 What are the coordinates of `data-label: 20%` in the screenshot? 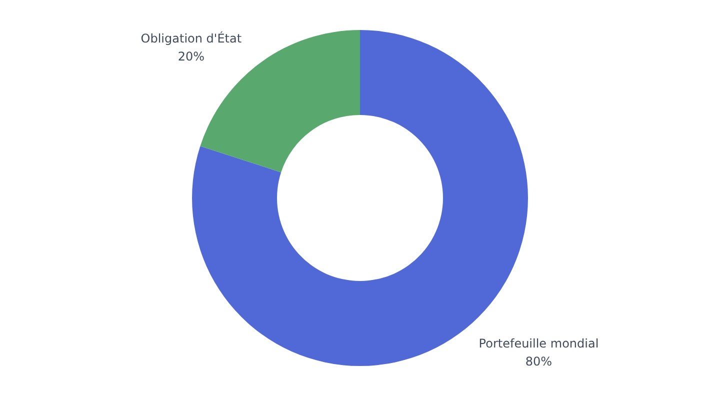 It's located at (191, 56).